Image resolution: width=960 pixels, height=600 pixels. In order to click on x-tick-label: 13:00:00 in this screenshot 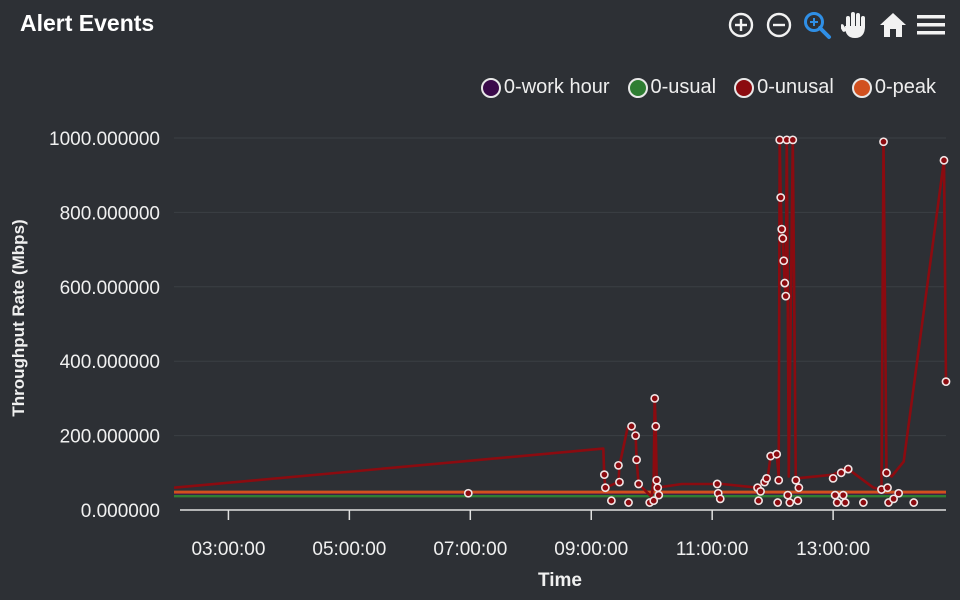, I will do `click(833, 549)`.